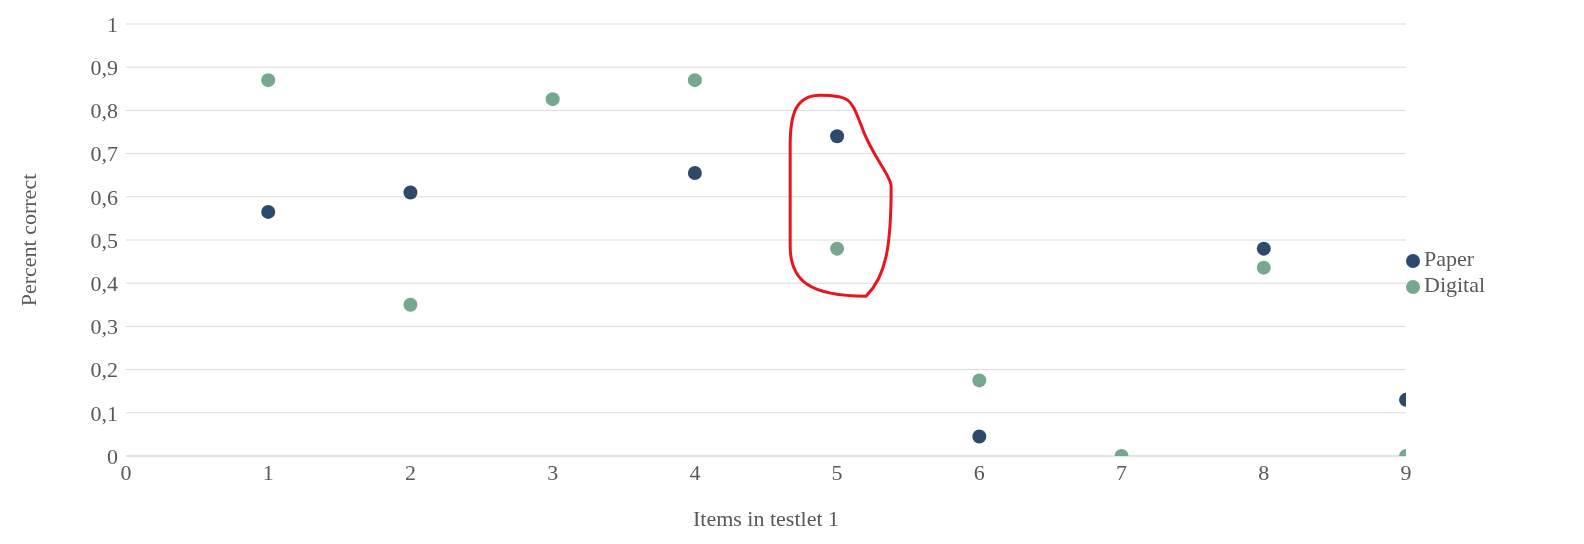 The image size is (1584, 544). I want to click on x-tick-label: 6, so click(979, 472).